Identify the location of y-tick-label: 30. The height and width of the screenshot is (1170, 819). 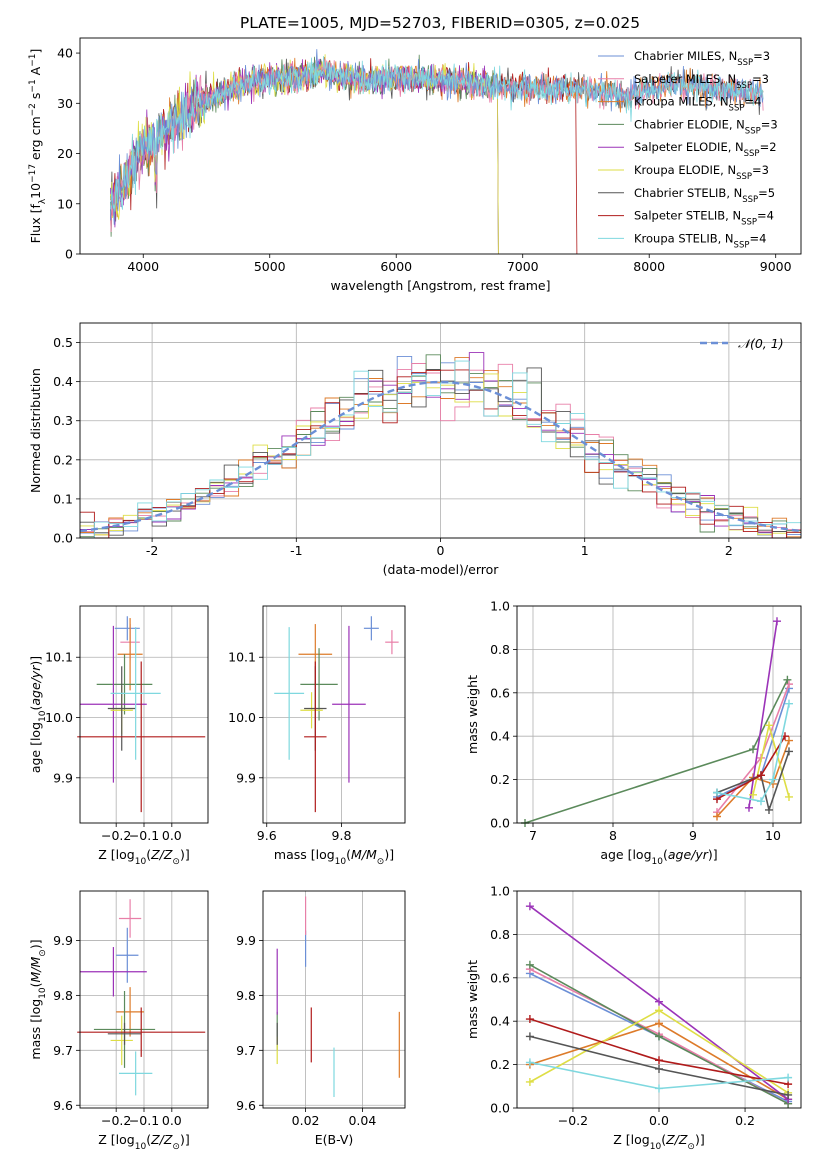
(65, 103).